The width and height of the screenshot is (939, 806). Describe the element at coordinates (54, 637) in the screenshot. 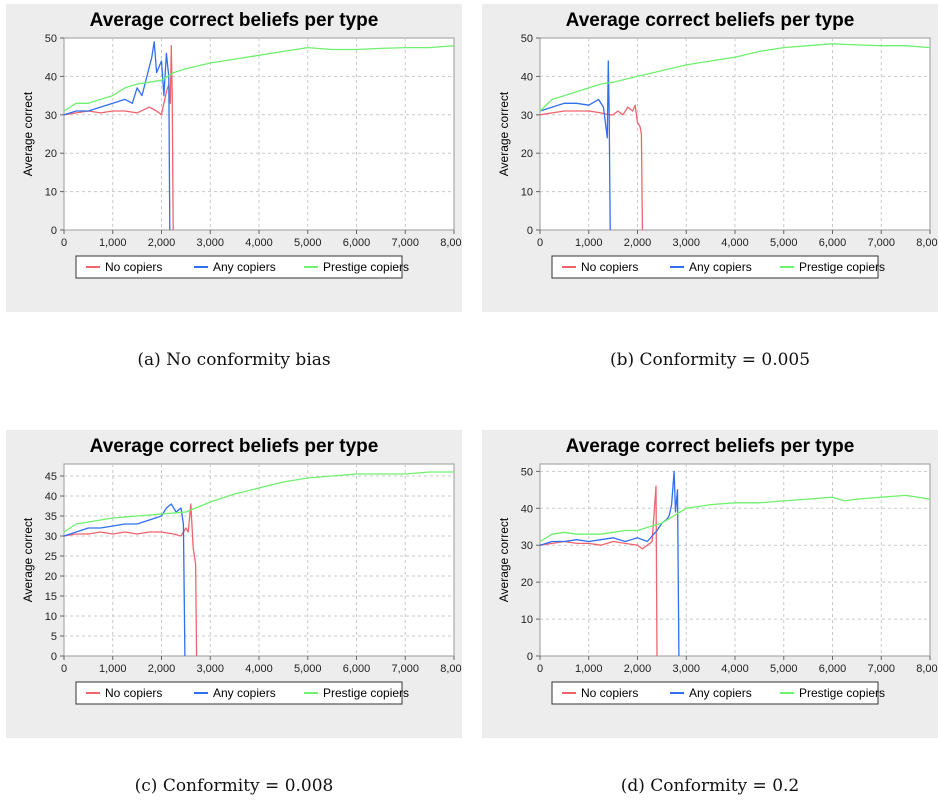

I see `y-tick-label: 5` at that location.